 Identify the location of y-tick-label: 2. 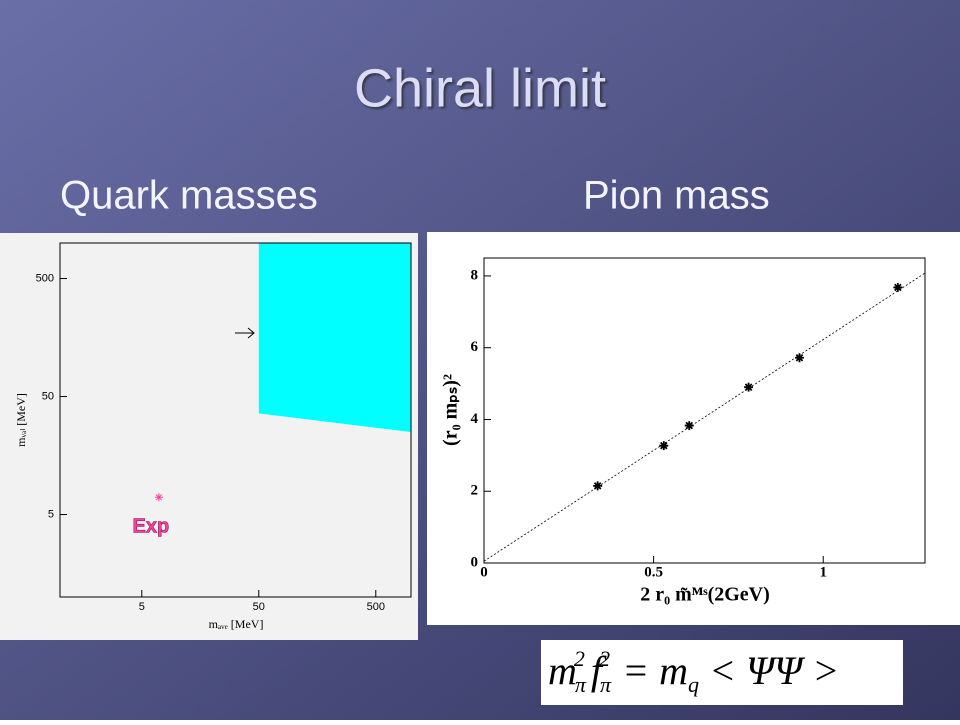
(475, 491).